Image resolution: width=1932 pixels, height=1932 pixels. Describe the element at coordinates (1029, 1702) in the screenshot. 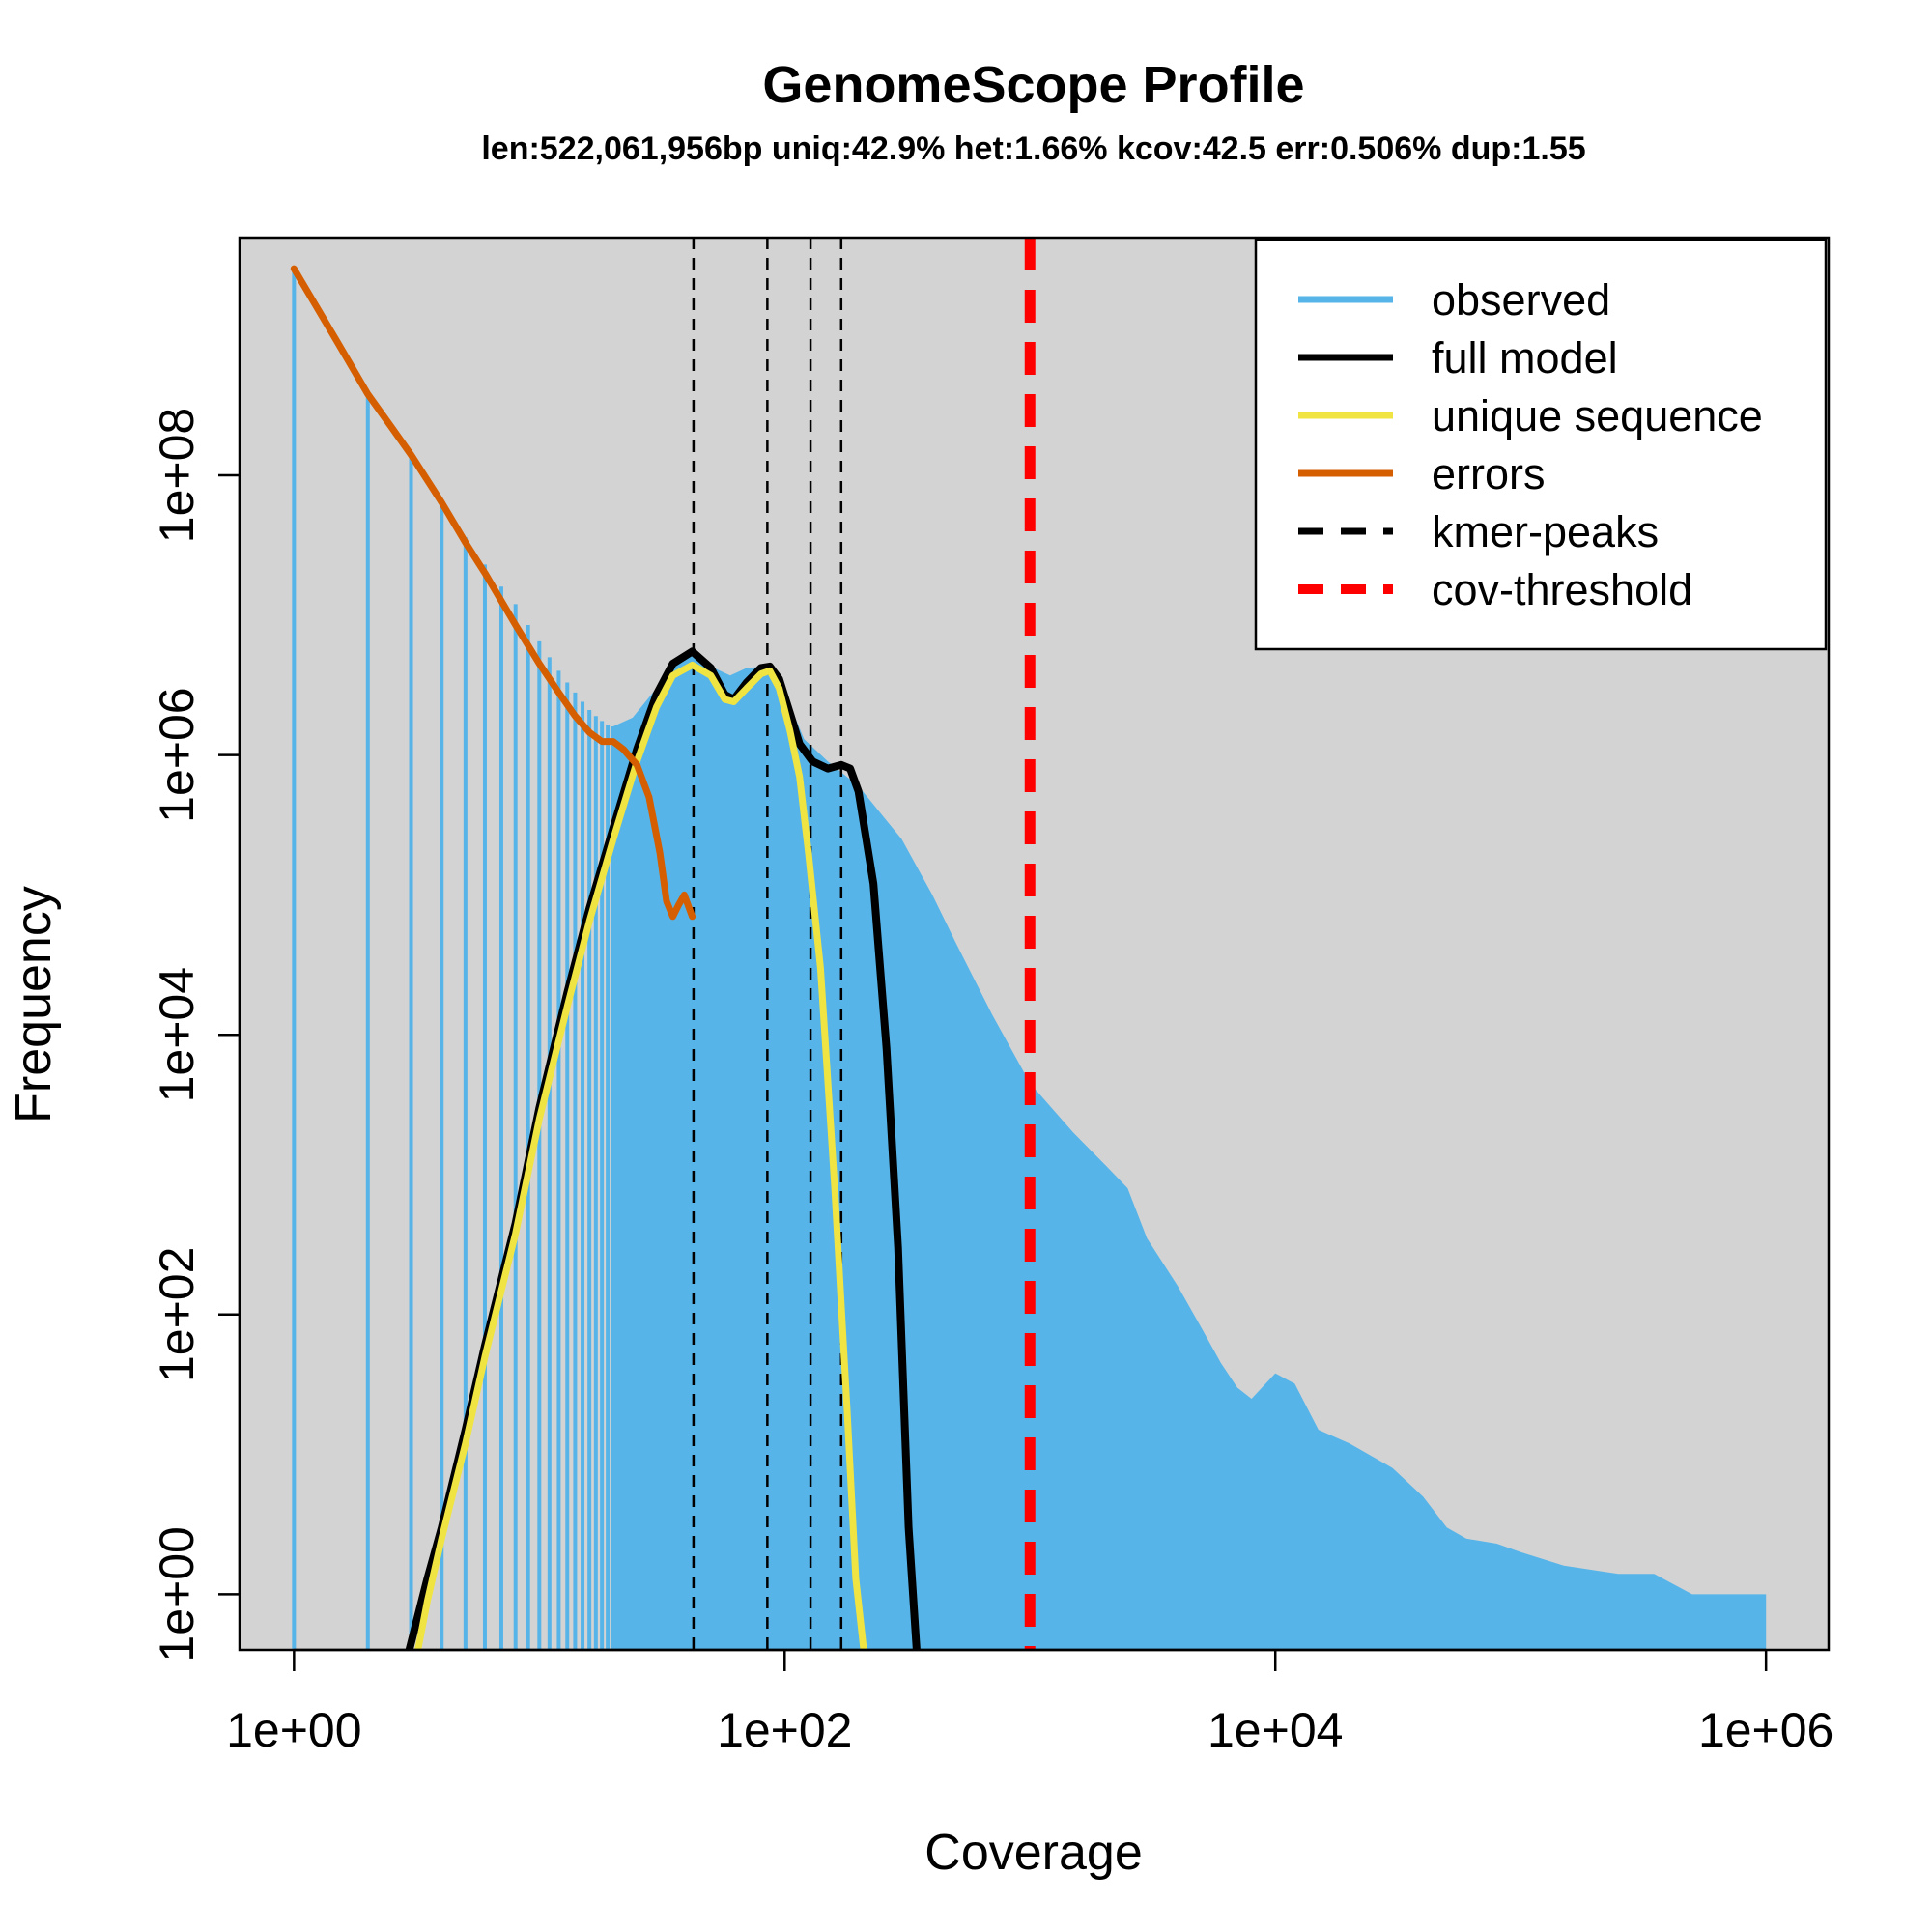

I see `x-axis: 1e+00 1e+02 1e+04 1e+06` at that location.